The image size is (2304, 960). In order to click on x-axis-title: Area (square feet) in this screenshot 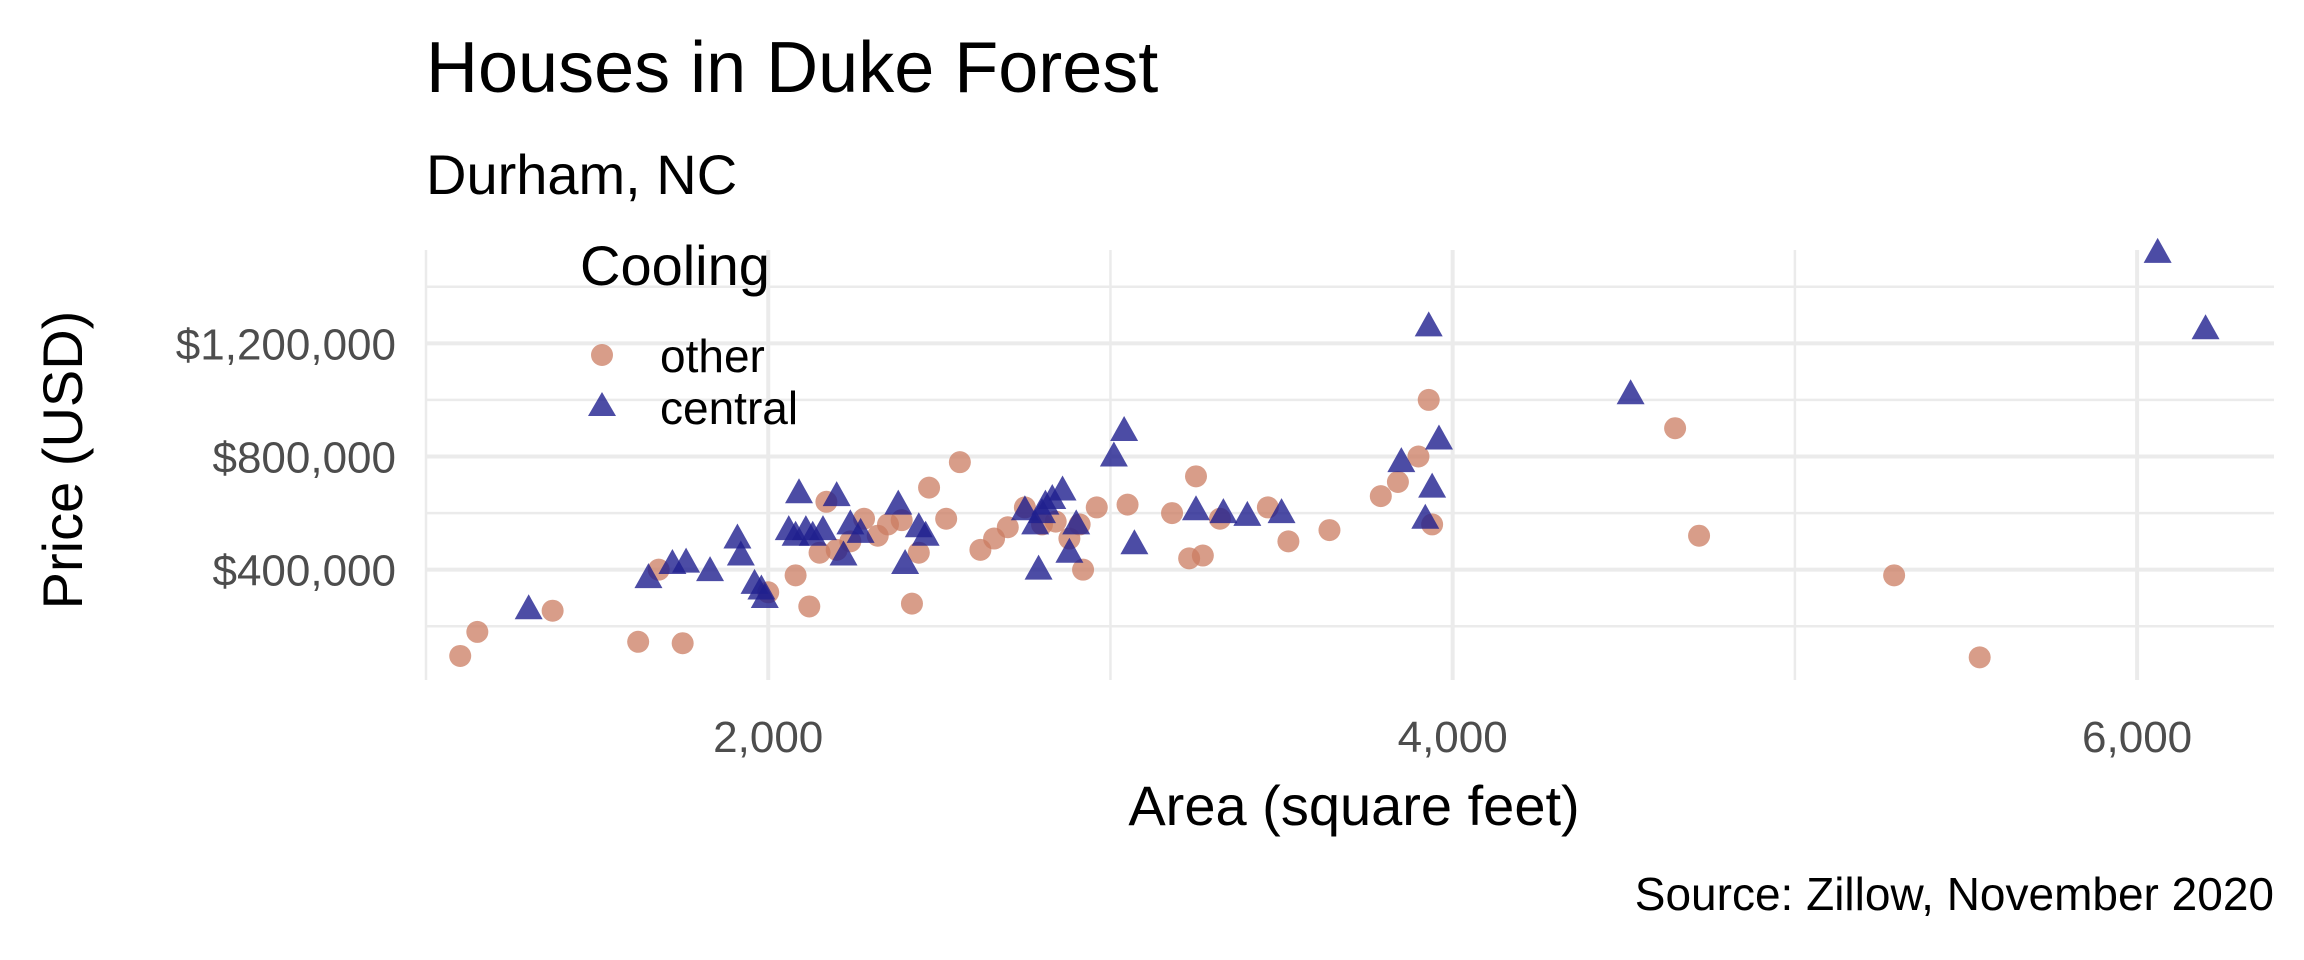, I will do `click(1353, 805)`.